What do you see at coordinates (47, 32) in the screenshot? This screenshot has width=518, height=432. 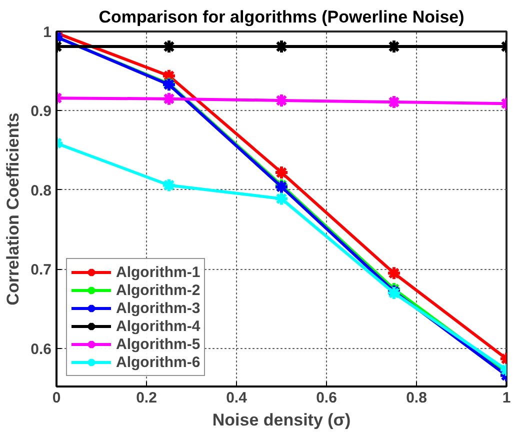 I see `y-tick-label: 1` at bounding box center [47, 32].